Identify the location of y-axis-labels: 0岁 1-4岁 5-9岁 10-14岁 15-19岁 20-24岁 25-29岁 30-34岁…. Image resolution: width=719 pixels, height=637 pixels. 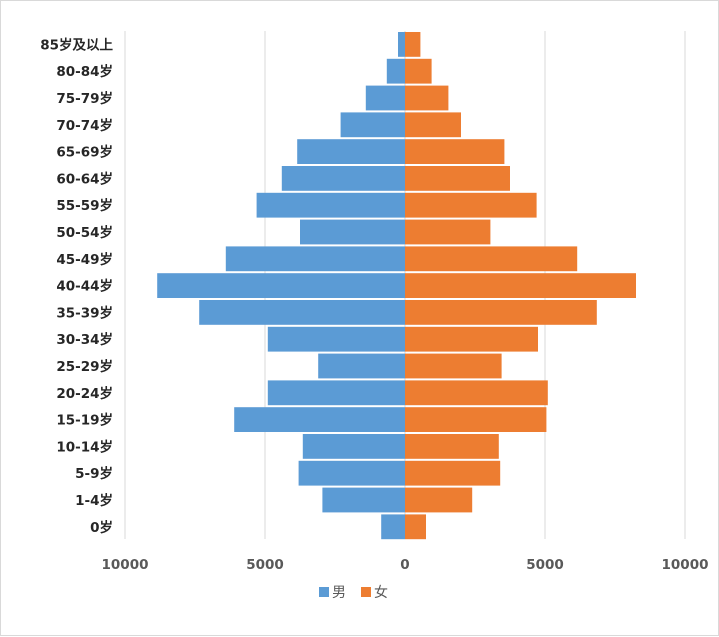
(76, 285).